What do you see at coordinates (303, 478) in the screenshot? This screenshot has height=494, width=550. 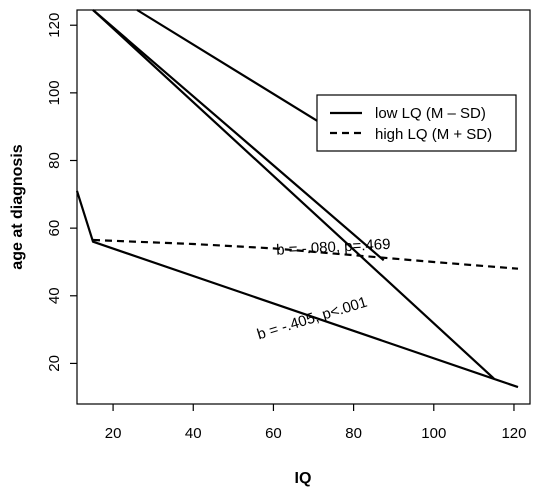 I see `x-axis-label: IQ` at bounding box center [303, 478].